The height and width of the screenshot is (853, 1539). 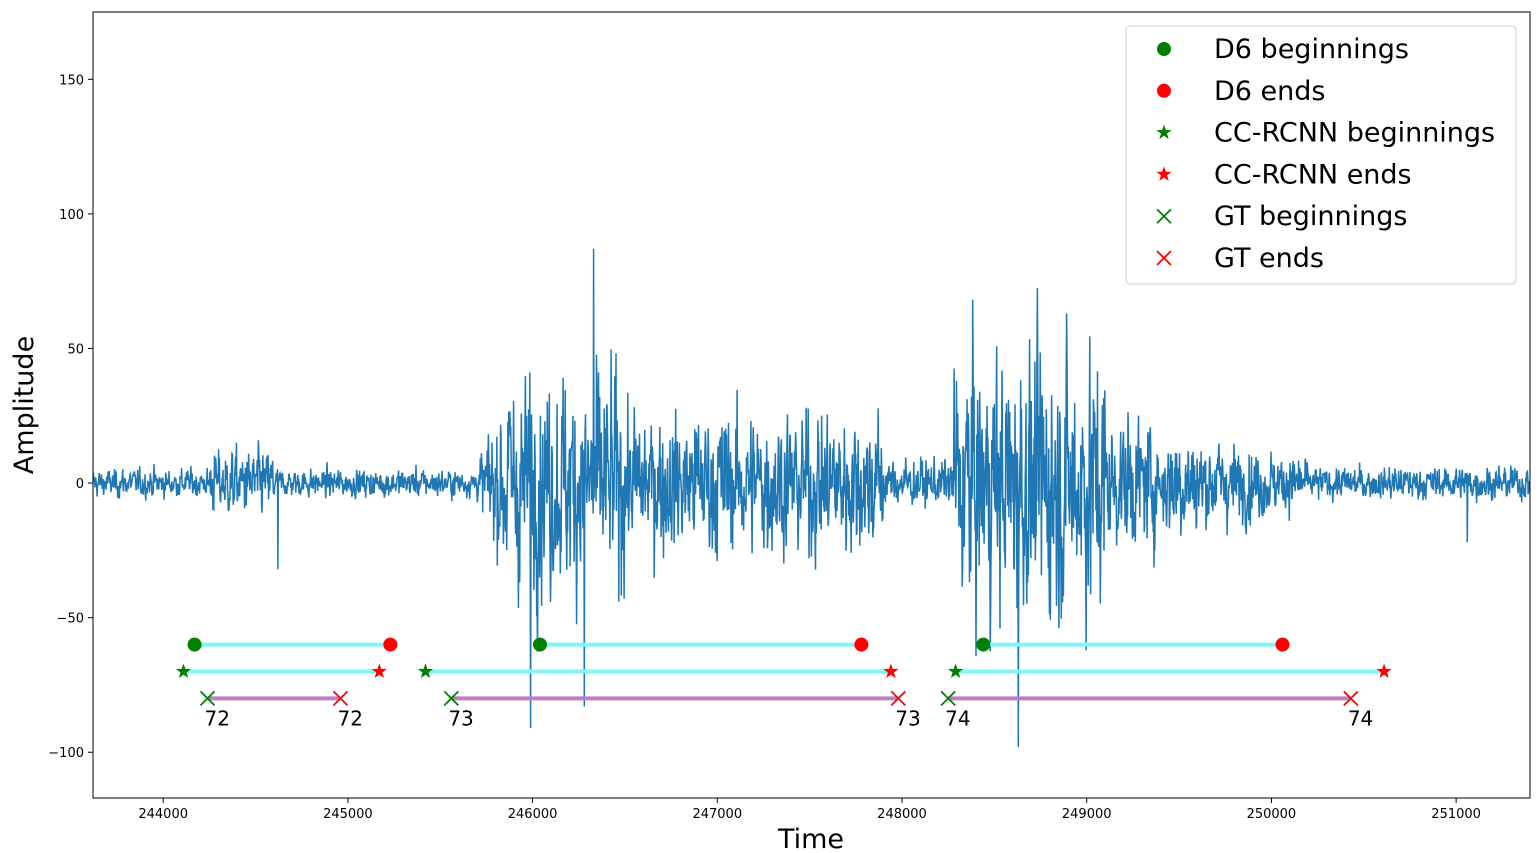 I want to click on y-tick-label: 50, so click(x=75, y=349).